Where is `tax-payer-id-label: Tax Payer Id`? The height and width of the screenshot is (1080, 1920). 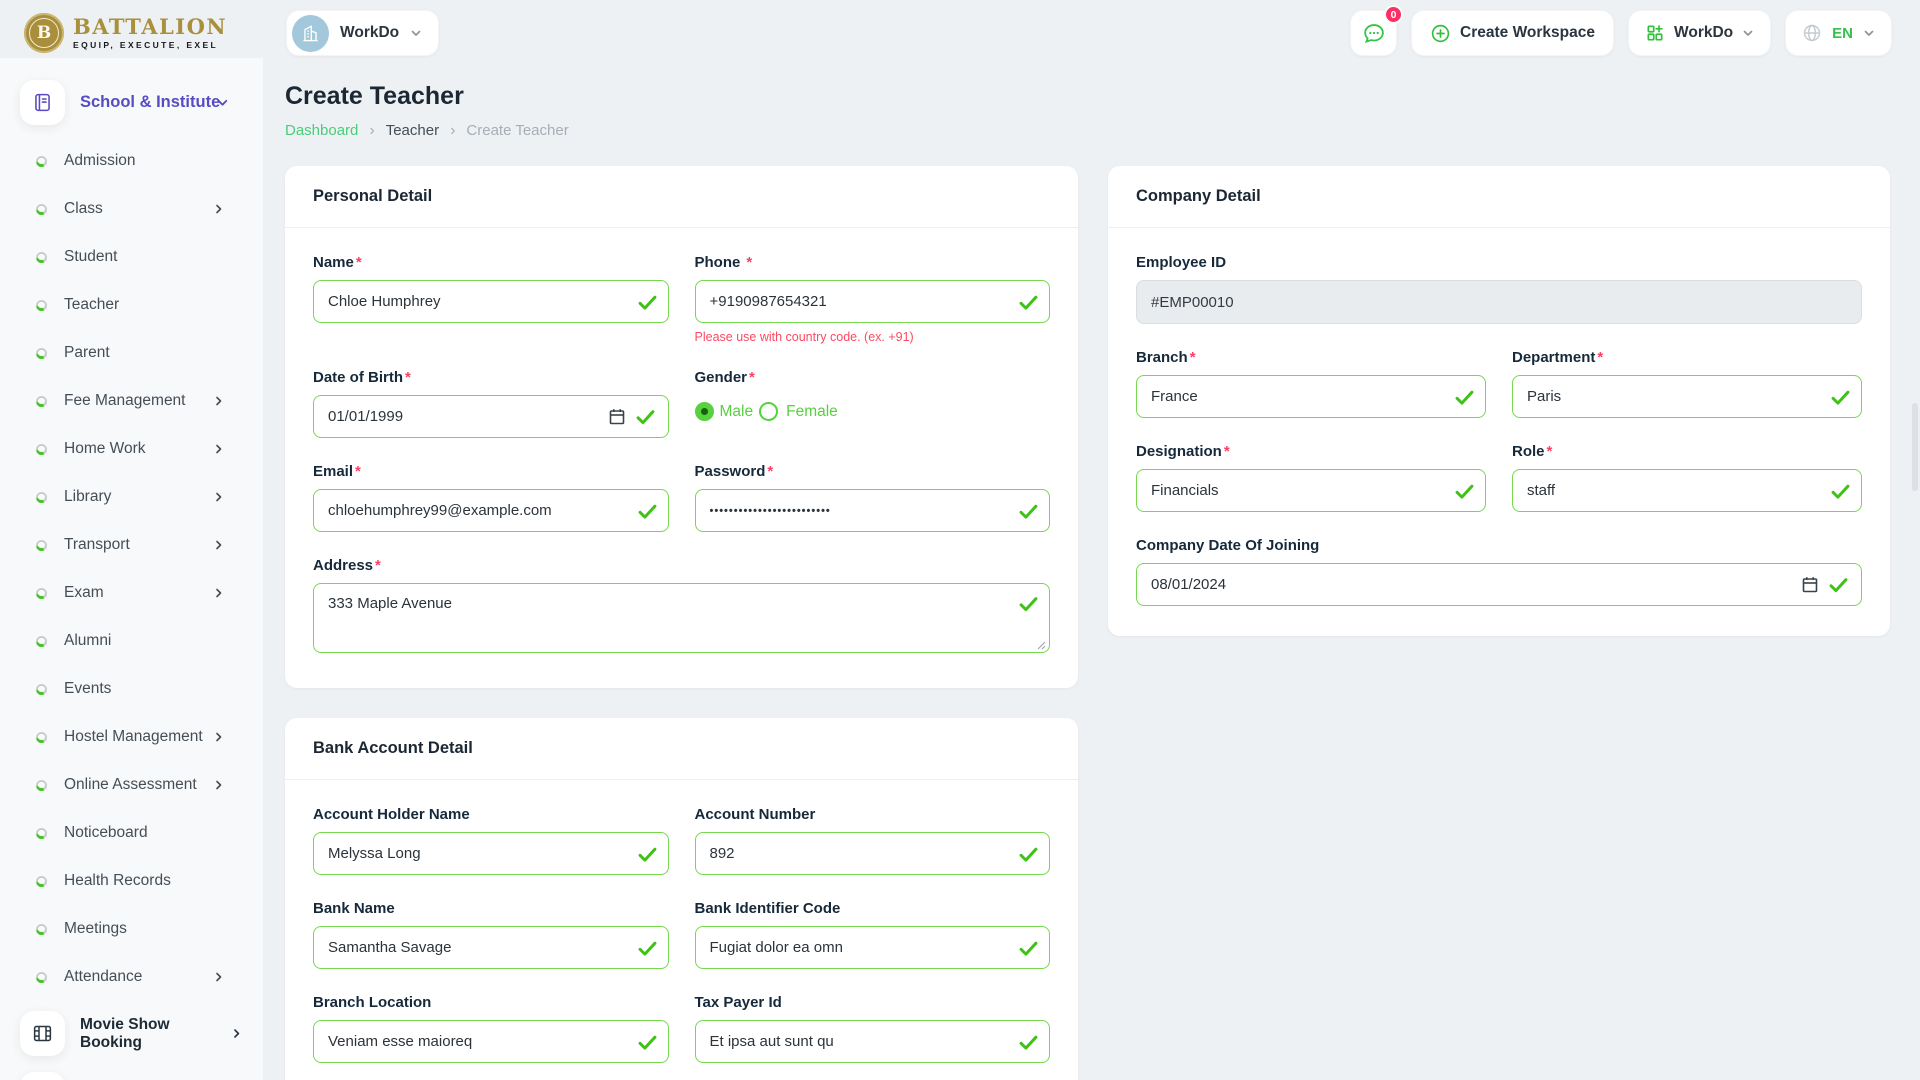
tax-payer-id-label: Tax Payer Id is located at coordinates (738, 1002).